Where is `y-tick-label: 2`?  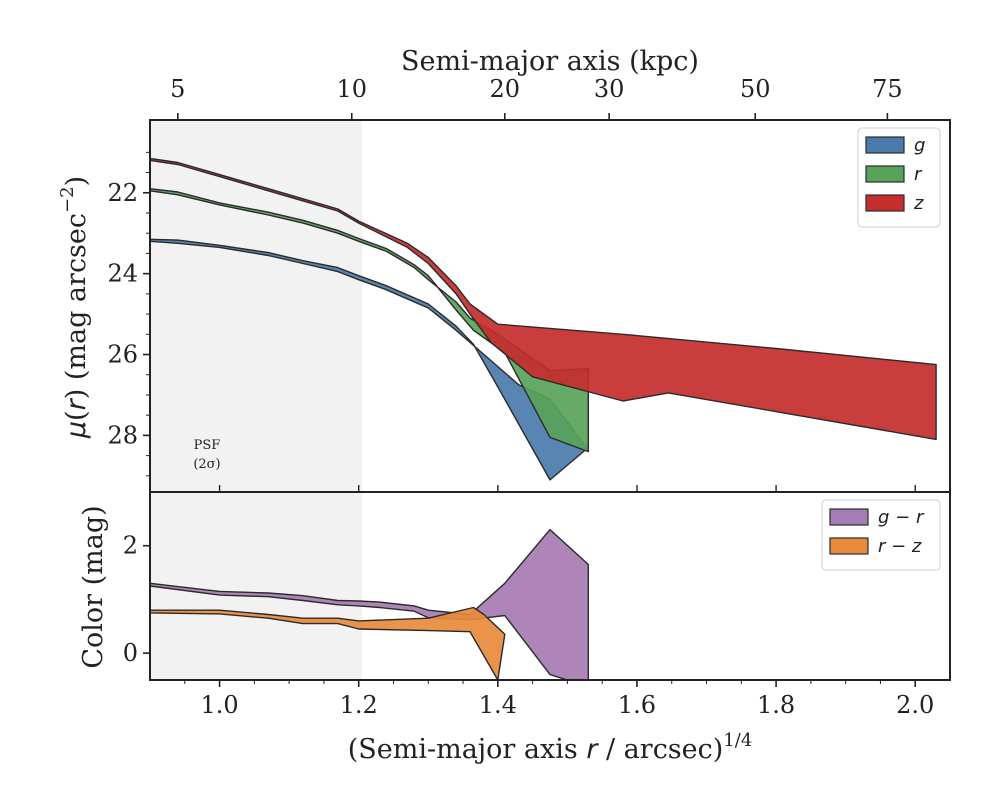 y-tick-label: 2 is located at coordinates (130, 546).